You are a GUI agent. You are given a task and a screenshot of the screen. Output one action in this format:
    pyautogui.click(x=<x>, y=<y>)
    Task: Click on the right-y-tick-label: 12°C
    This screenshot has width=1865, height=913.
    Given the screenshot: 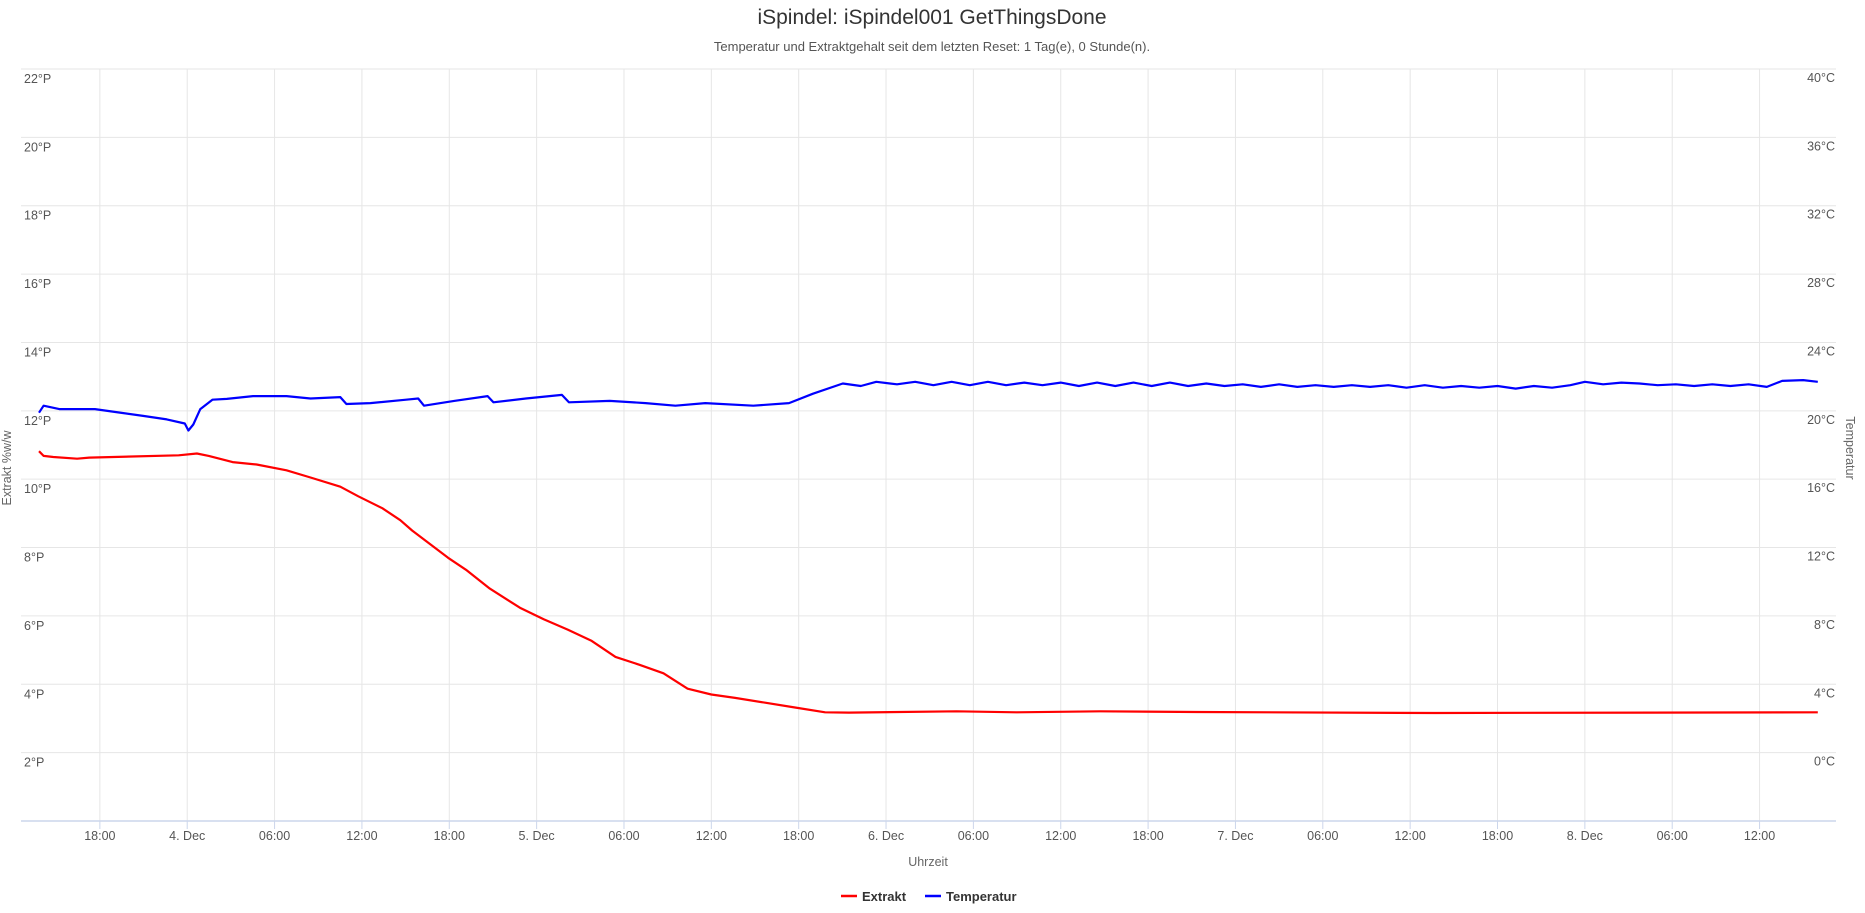 What is the action you would take?
    pyautogui.click(x=1821, y=557)
    